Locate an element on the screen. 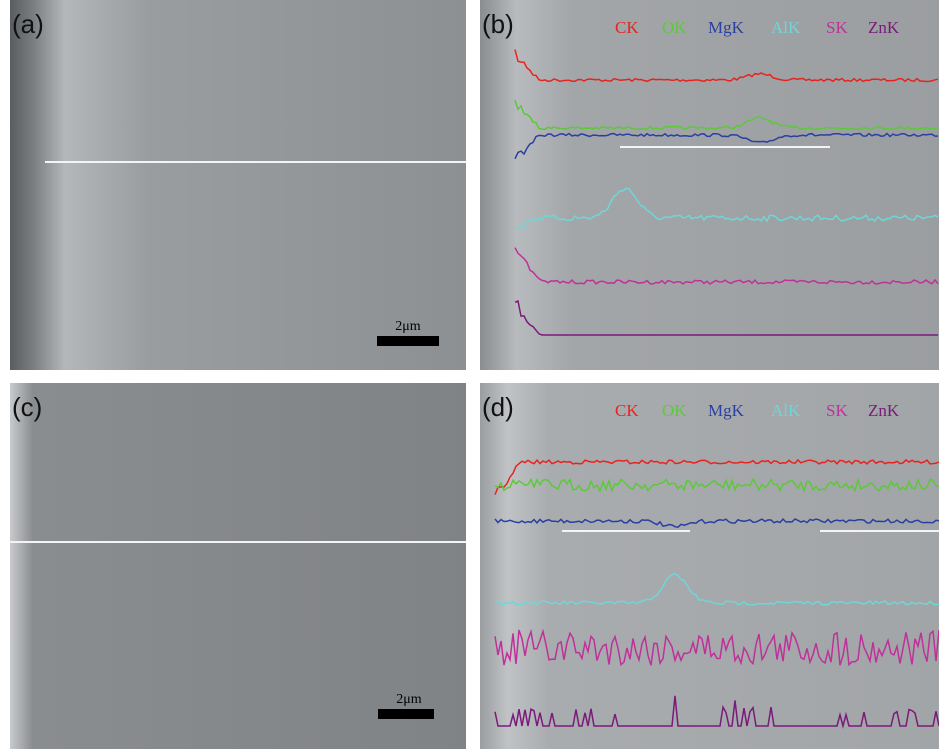  panel-label: (b) is located at coordinates (498, 24).